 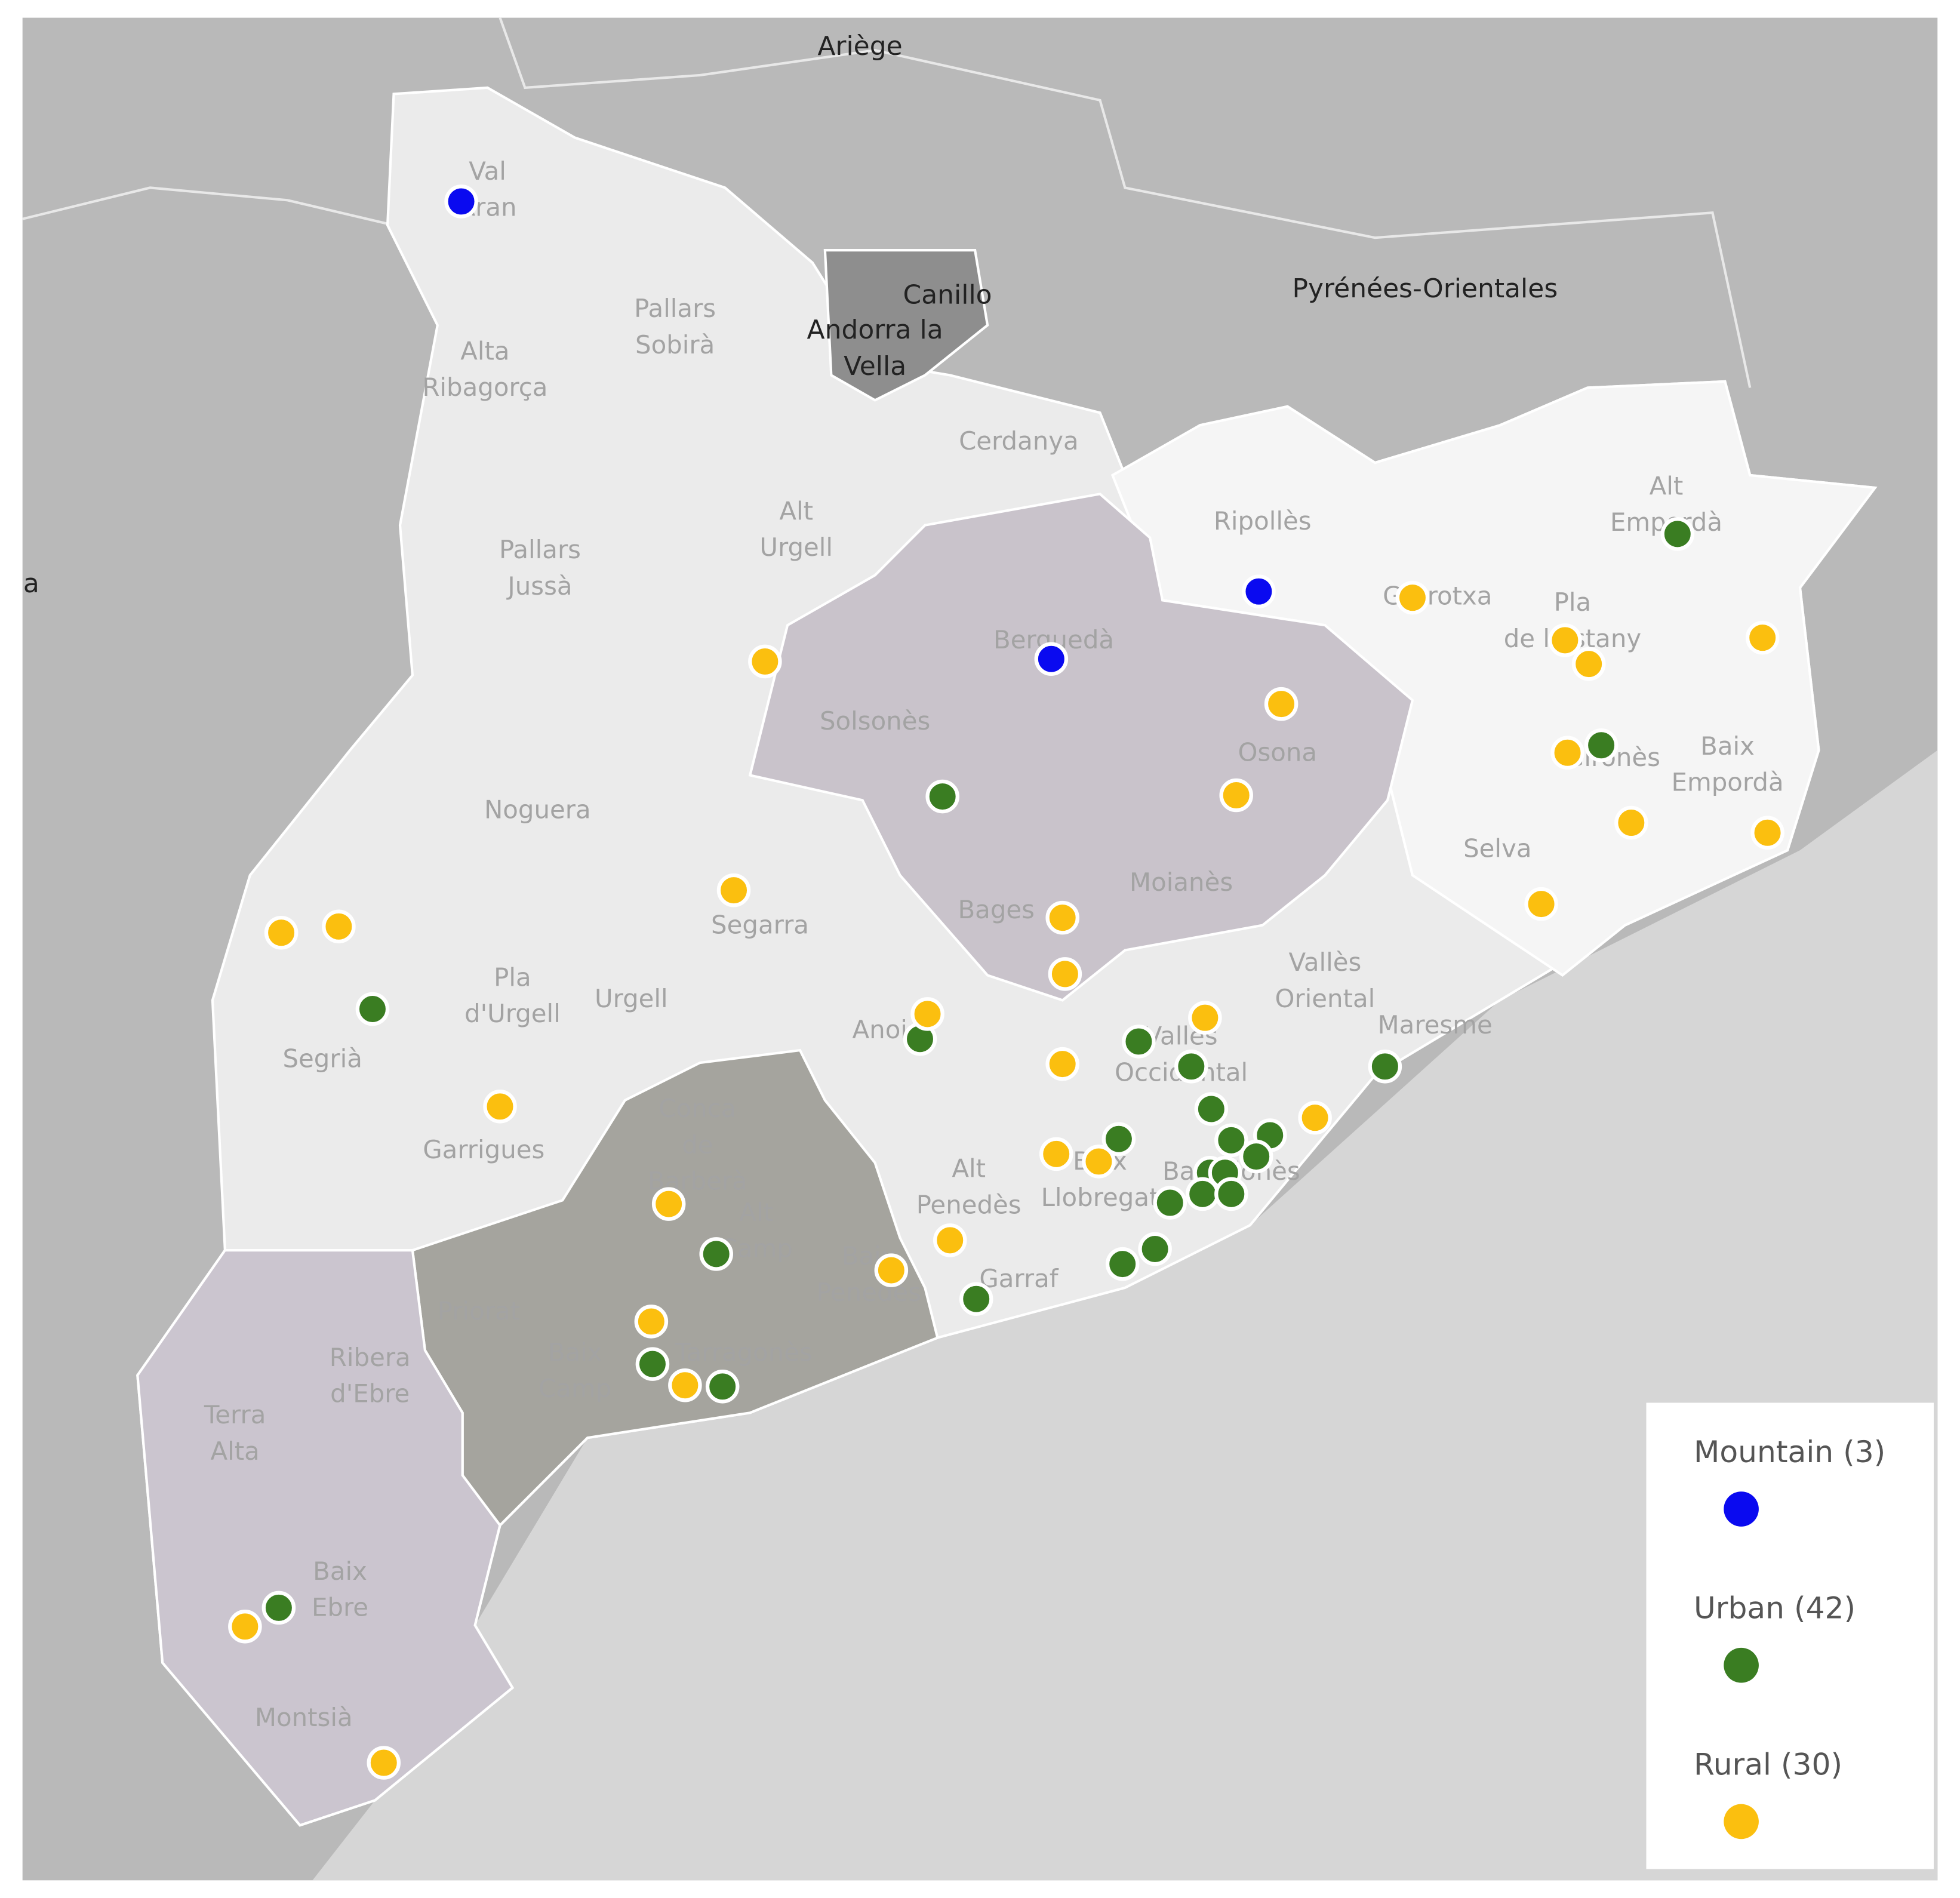 I want to click on region-label: Priorat, so click(x=479, y=1310).